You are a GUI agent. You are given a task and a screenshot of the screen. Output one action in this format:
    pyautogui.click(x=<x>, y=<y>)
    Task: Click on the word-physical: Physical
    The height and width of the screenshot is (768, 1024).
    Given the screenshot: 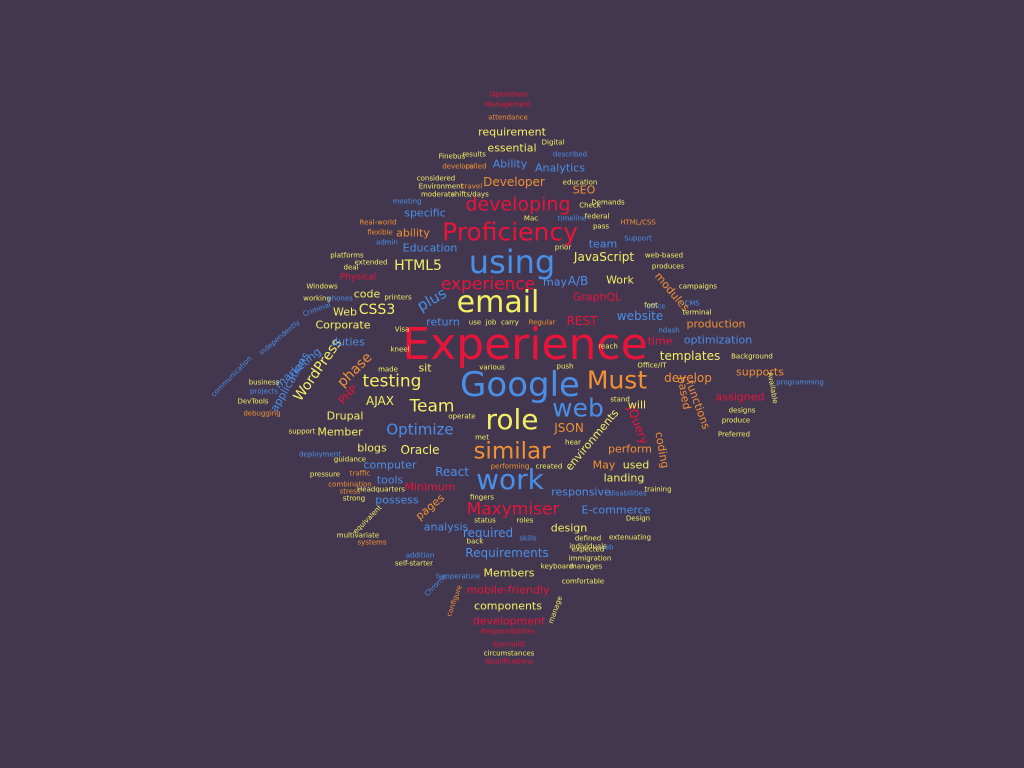 What is the action you would take?
    pyautogui.click(x=358, y=277)
    